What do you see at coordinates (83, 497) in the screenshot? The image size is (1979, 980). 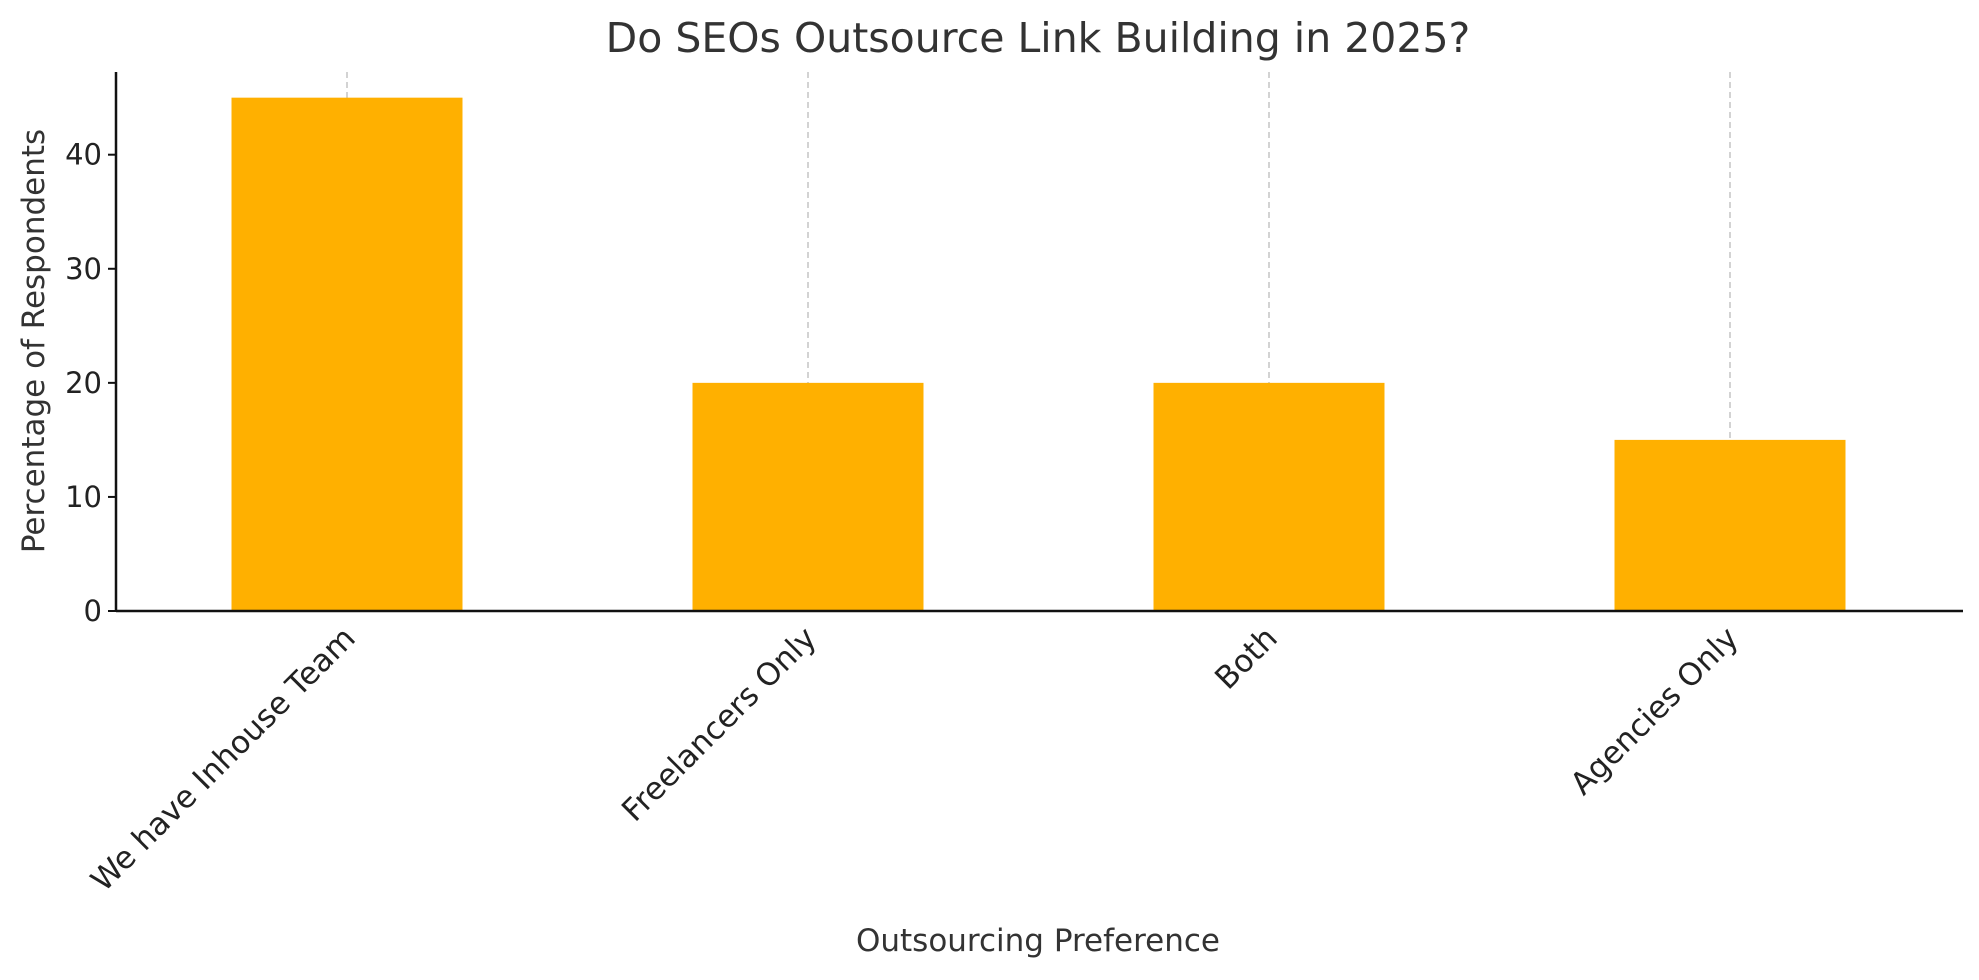 I see `y-tick-label: 10` at bounding box center [83, 497].